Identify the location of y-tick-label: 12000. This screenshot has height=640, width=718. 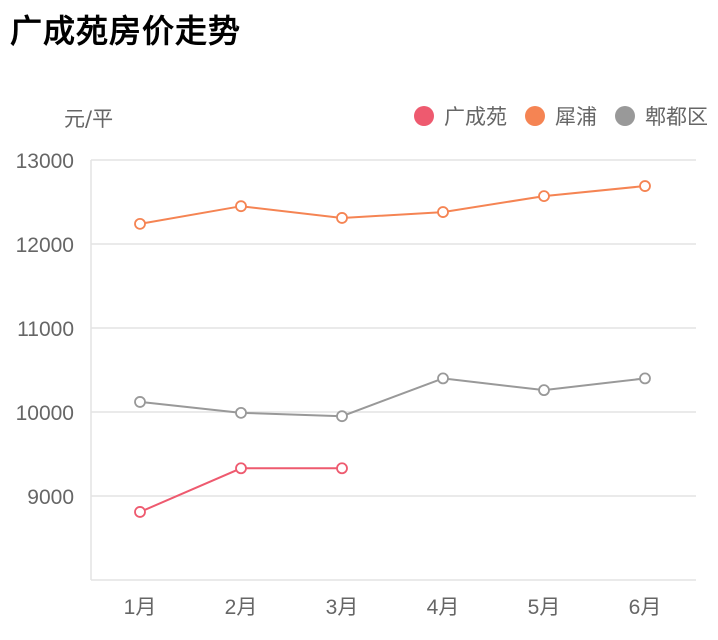
(45, 245).